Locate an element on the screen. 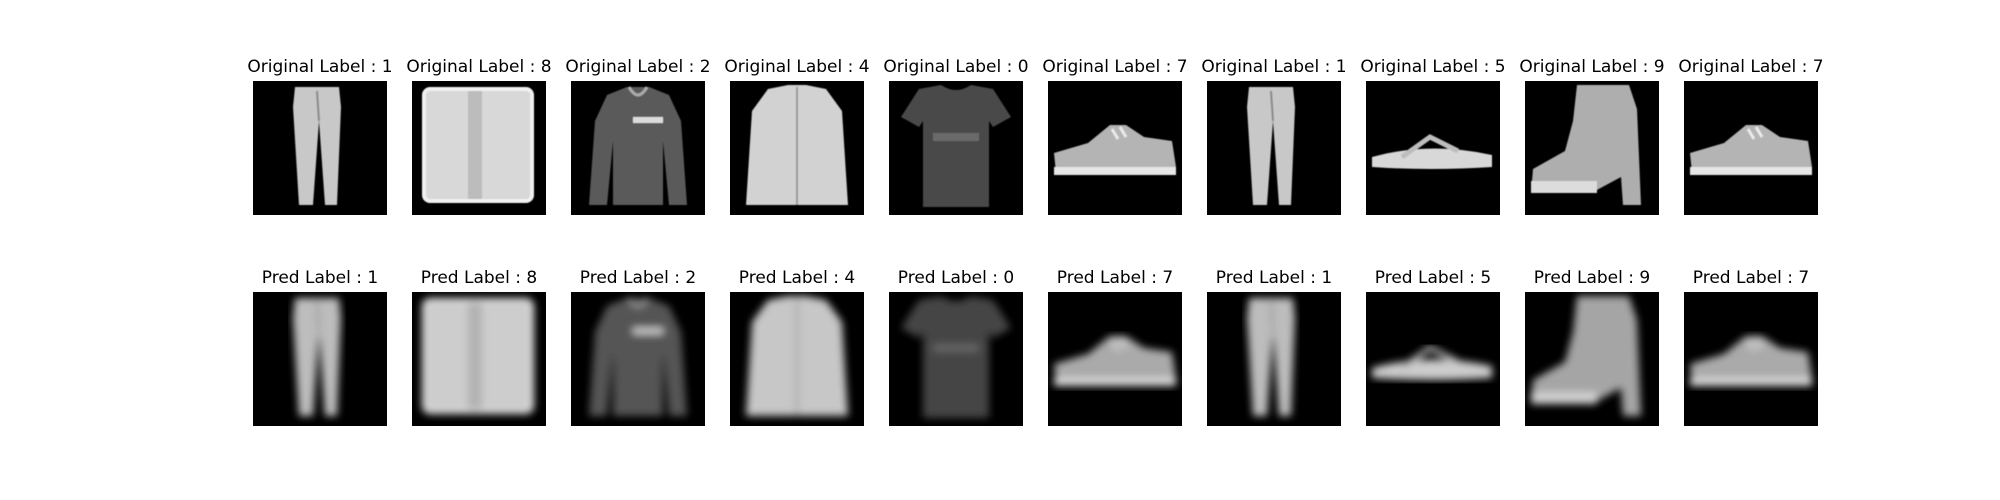  pred-label: Pred Label : 0 is located at coordinates (956, 278).